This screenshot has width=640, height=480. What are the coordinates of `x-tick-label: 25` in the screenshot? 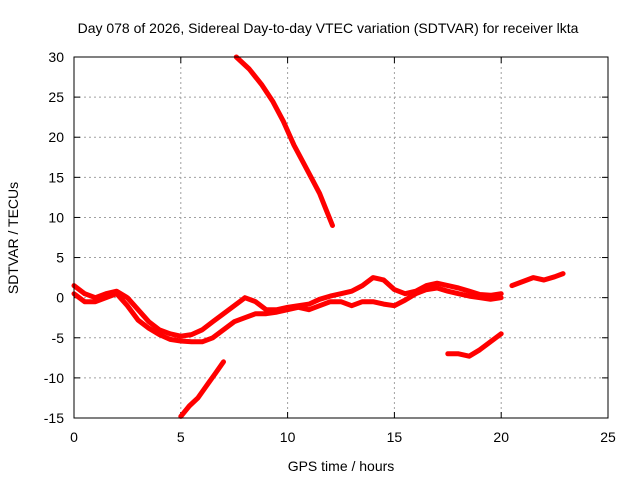 It's located at (608, 437).